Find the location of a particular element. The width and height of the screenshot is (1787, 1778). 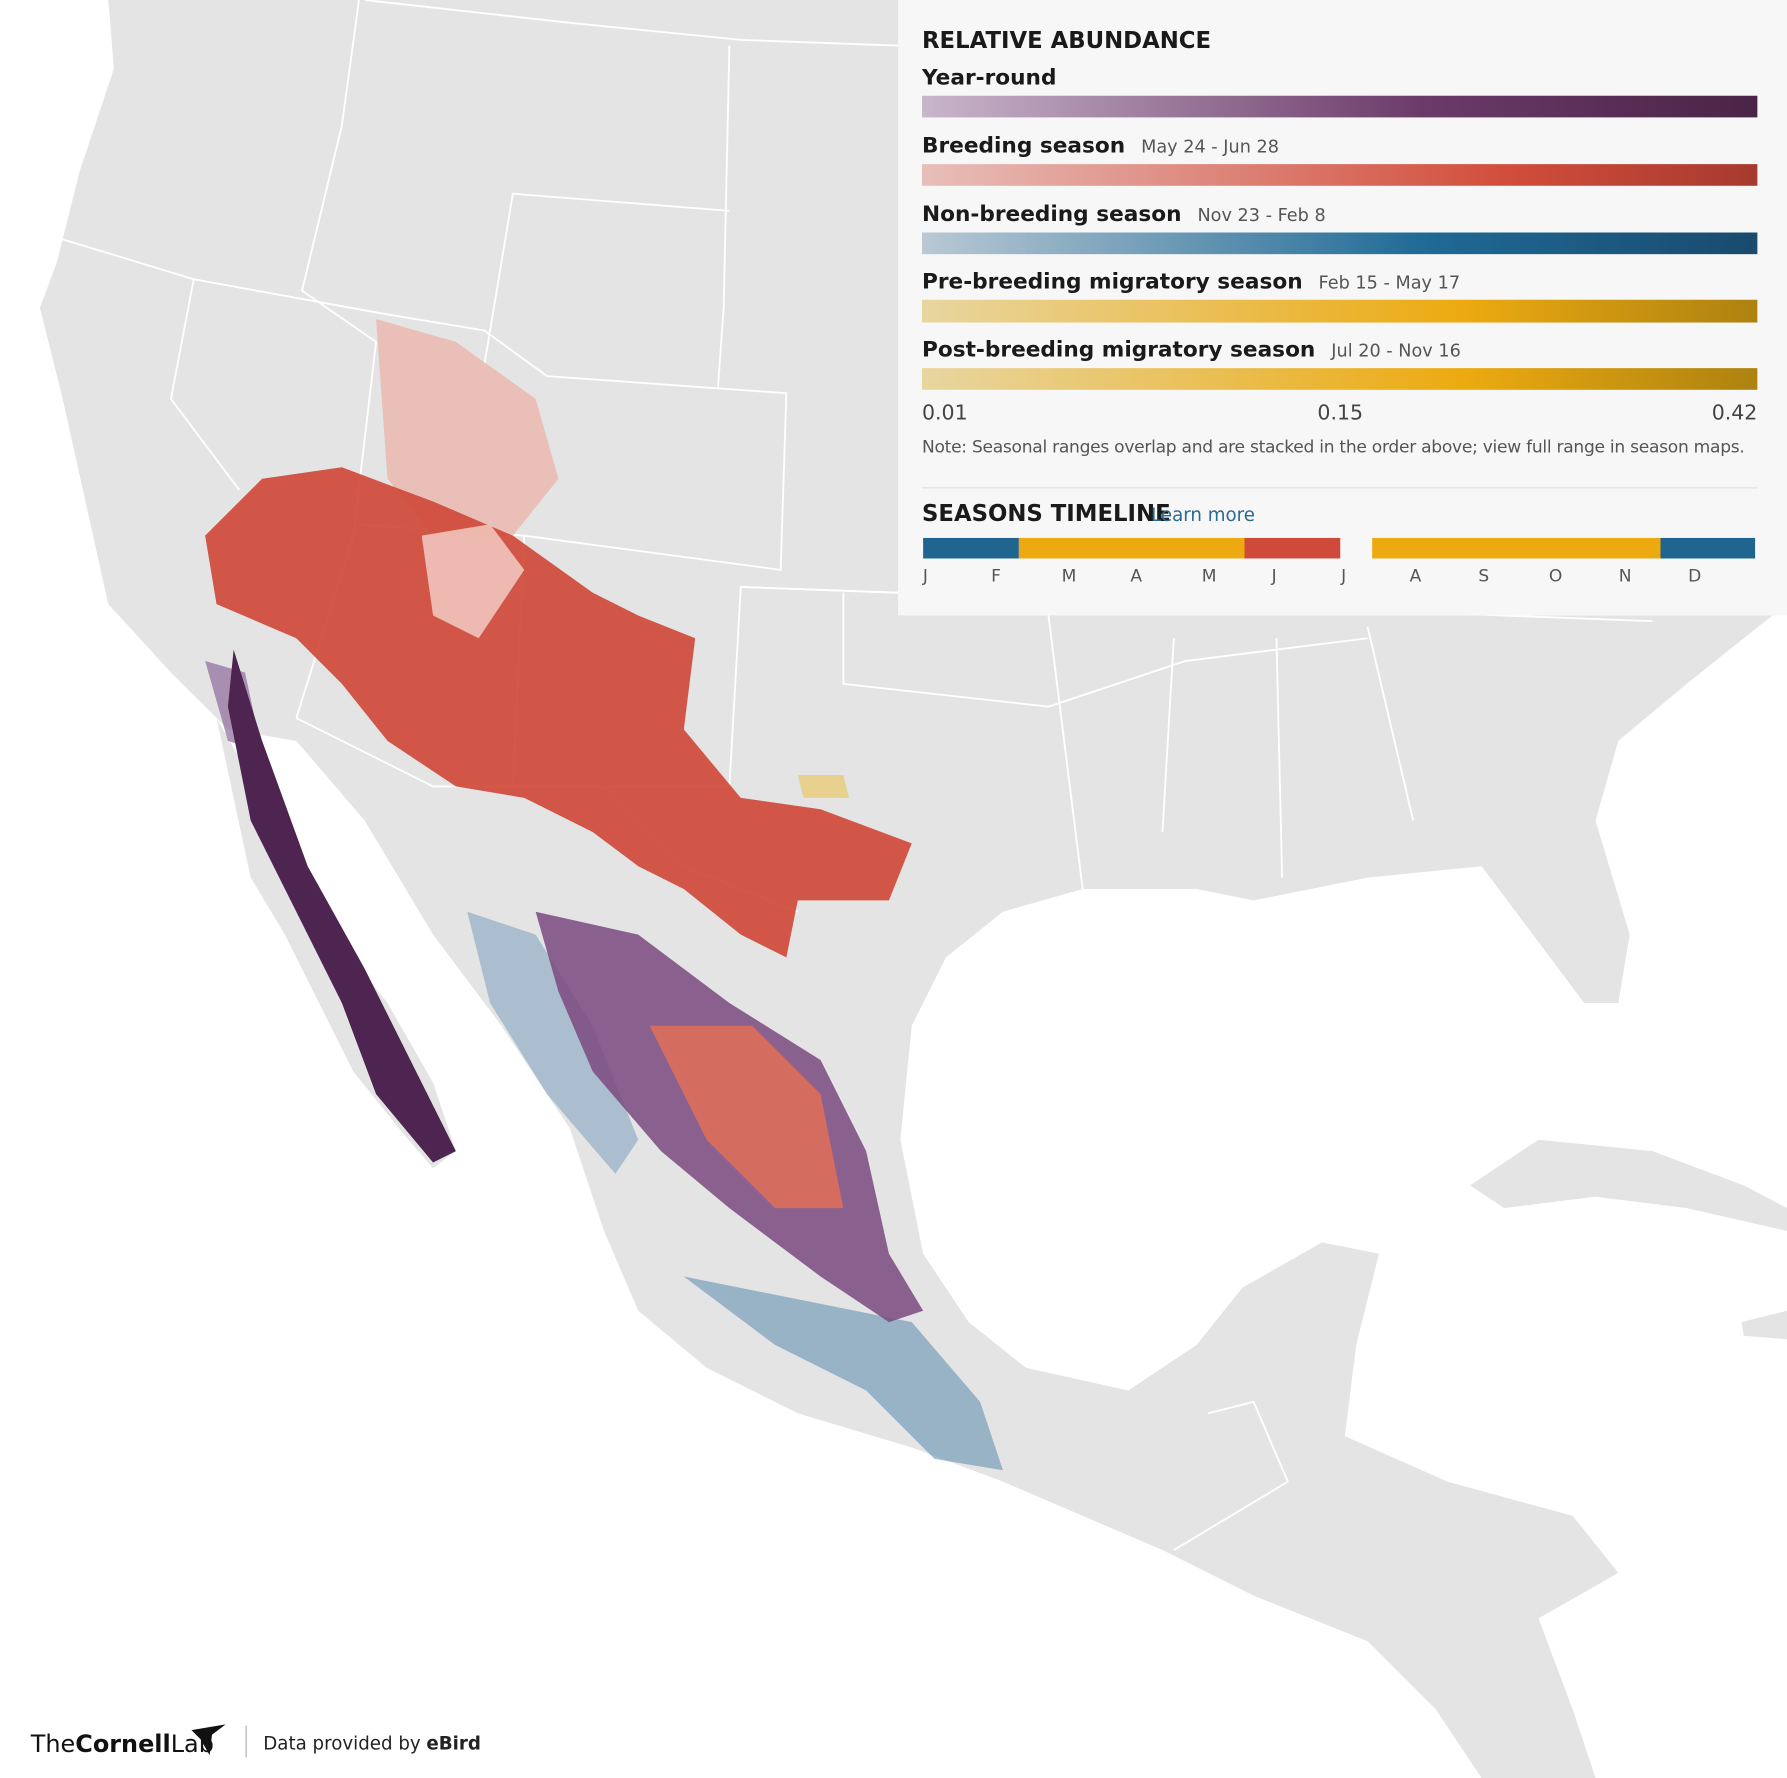

season-name: Breeding season is located at coordinates (1023, 146).